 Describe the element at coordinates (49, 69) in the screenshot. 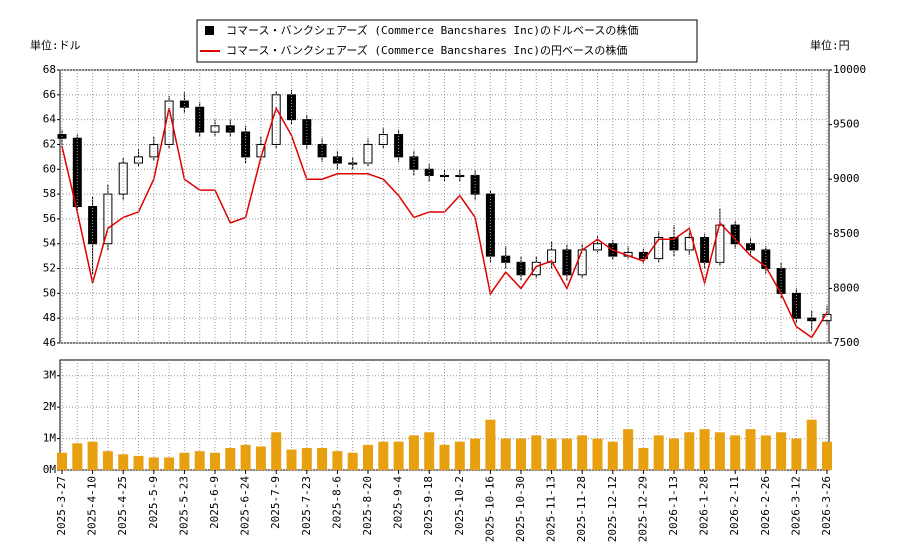

I see `y-tick-label: 68` at that location.